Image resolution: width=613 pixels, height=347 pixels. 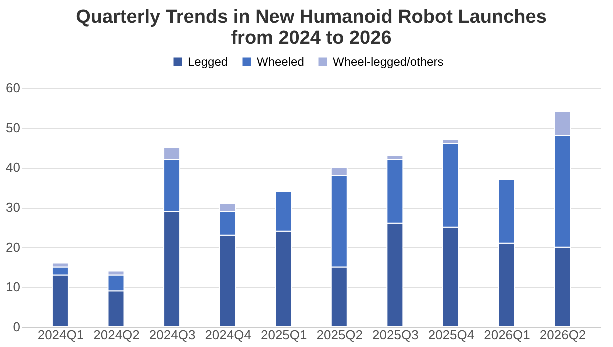 I want to click on y-tick-label: 0, so click(x=16, y=327).